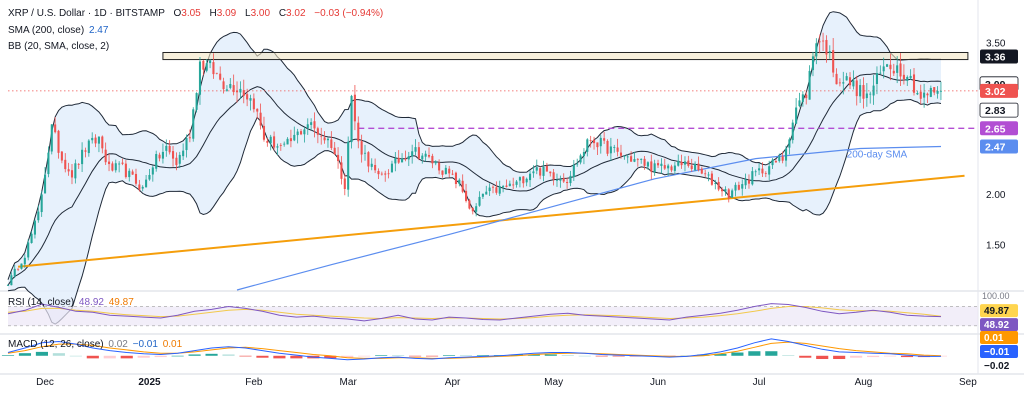 This screenshot has width=1024, height=405. Describe the element at coordinates (968, 382) in the screenshot. I see `x-tick-label: Sep` at that location.